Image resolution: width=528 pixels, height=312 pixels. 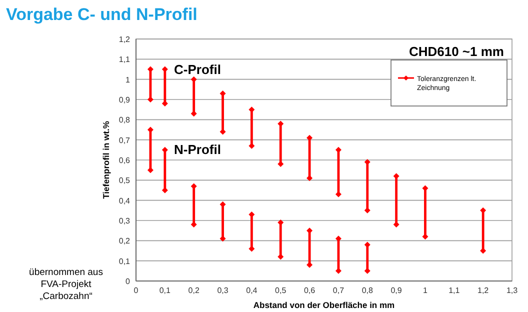 I want to click on x-tick-label: 1, so click(x=425, y=290).